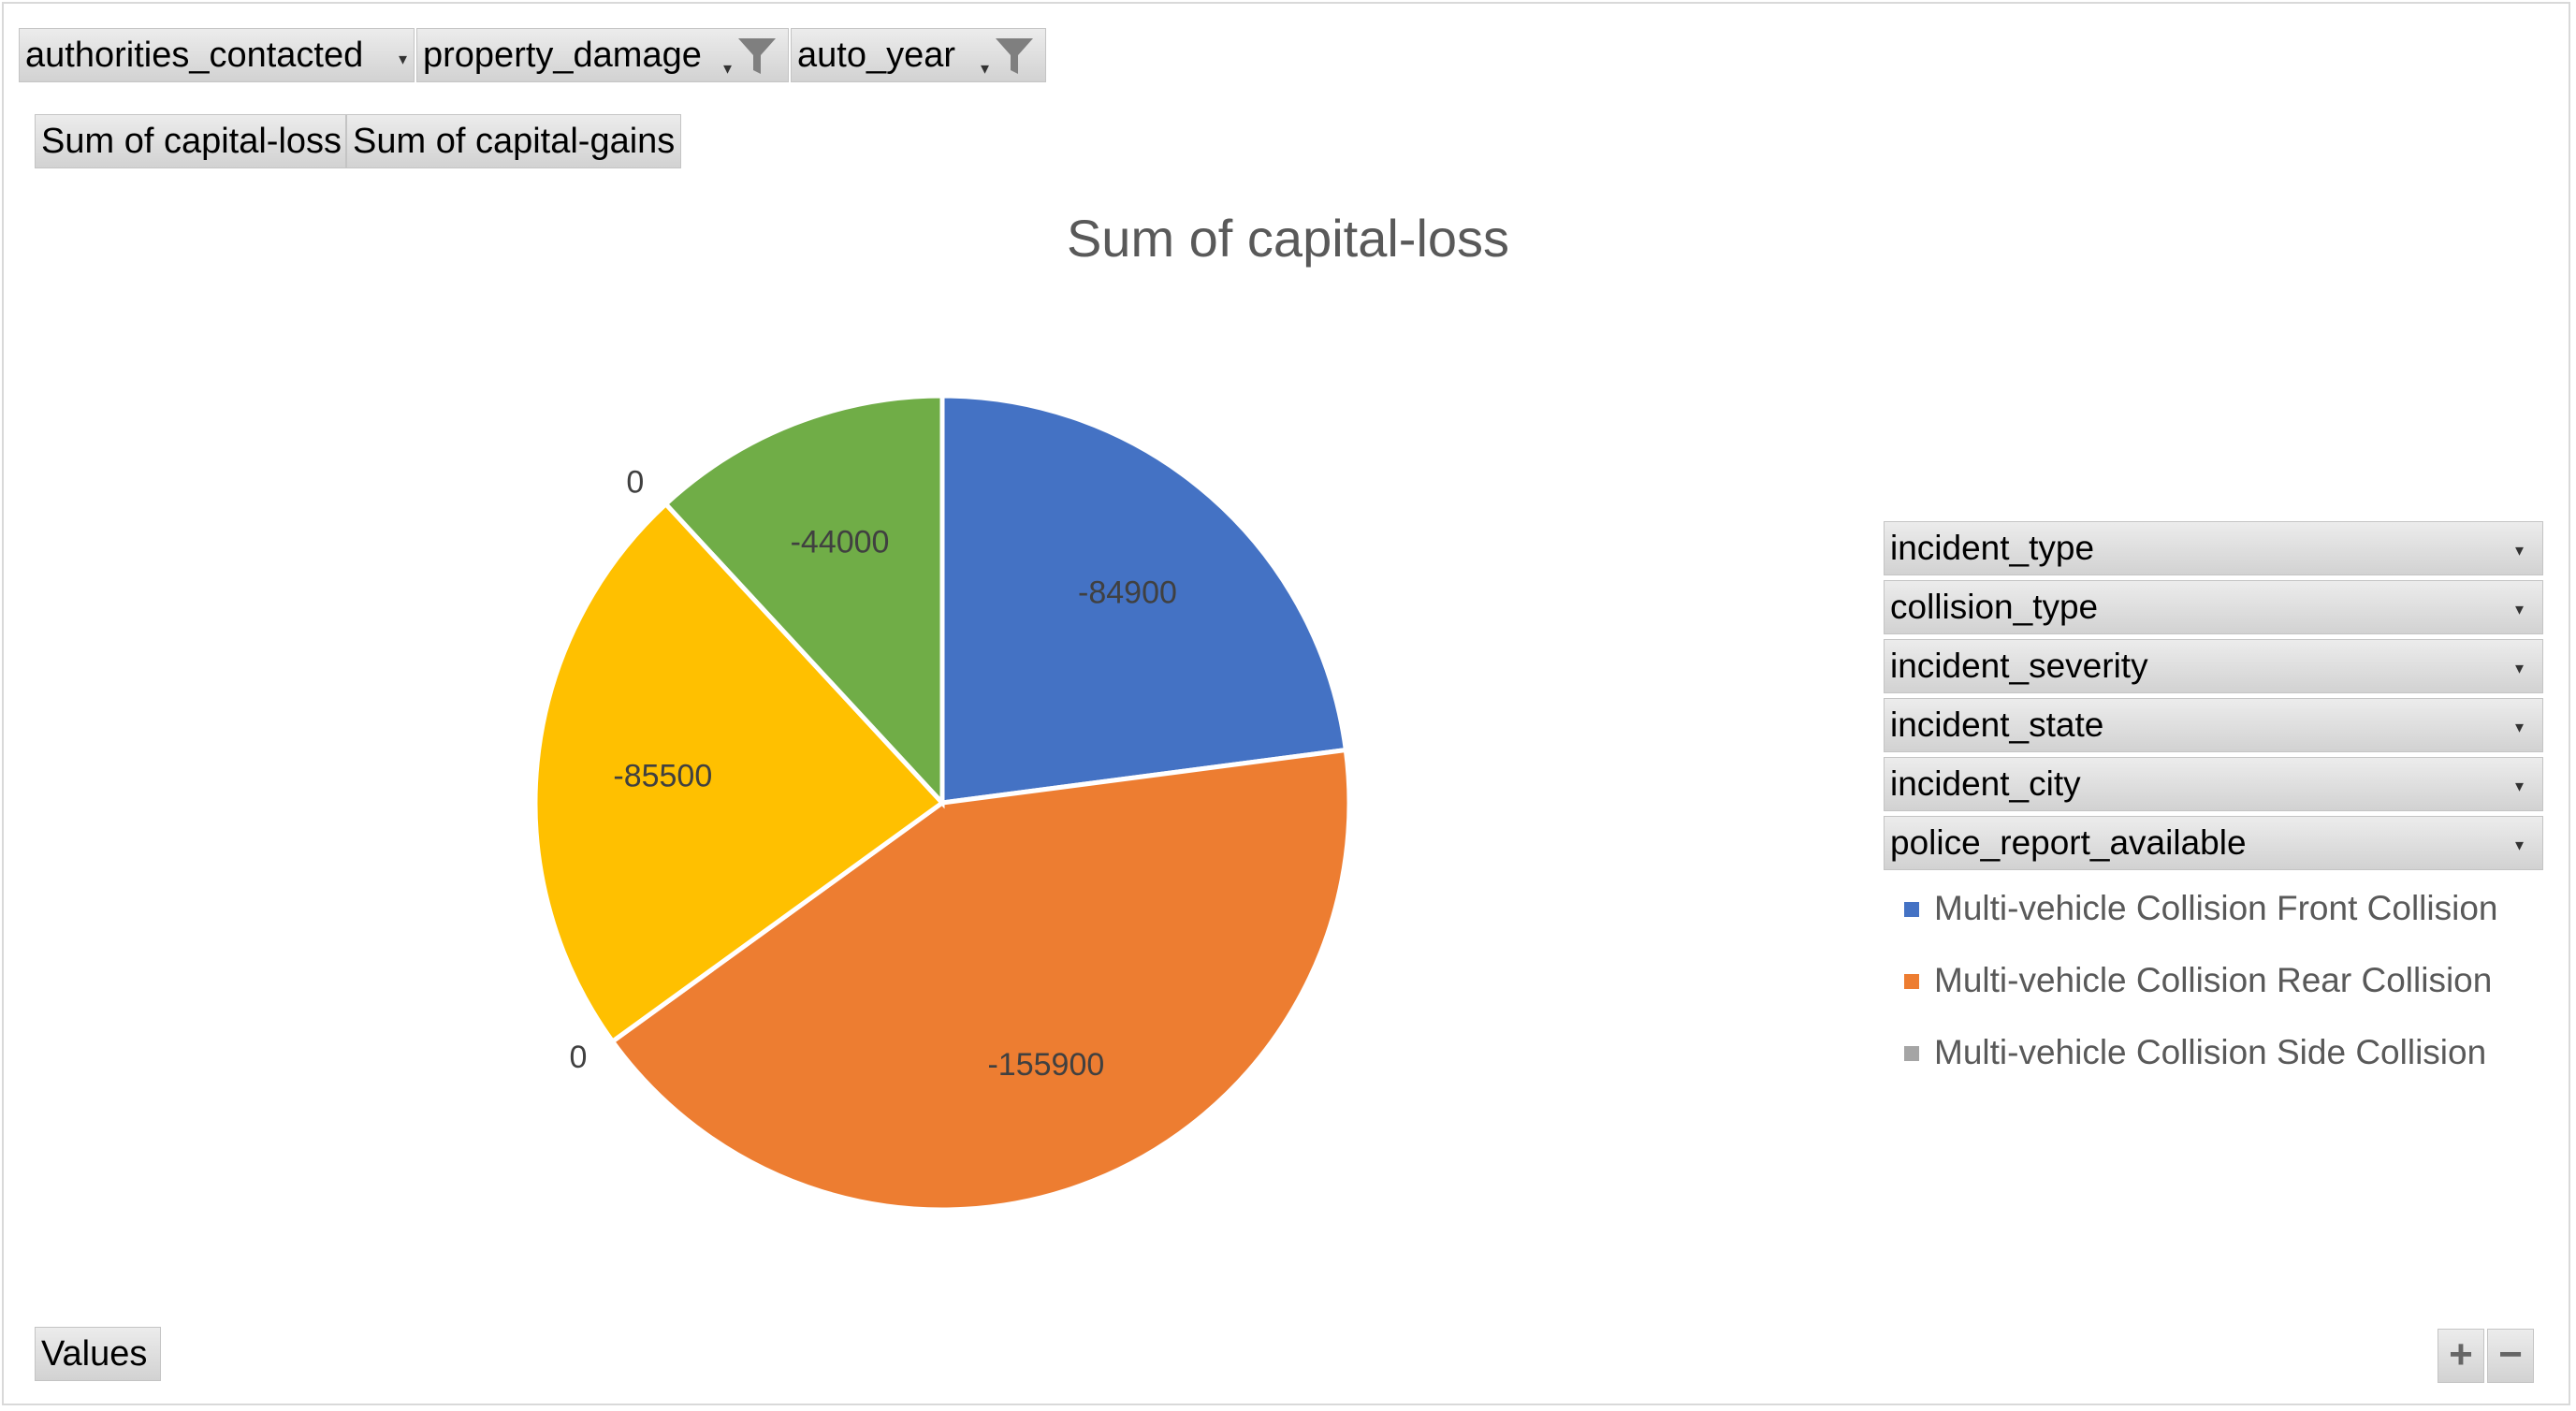 Image resolution: width=2576 pixels, height=1411 pixels. I want to click on legend-entry-label: Multi-vehicle Collision Side Collision, so click(2210, 1052).